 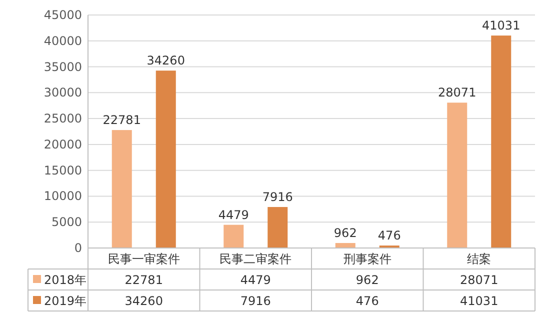 What do you see at coordinates (78, 248) in the screenshot?
I see `y-tick-label: 0` at bounding box center [78, 248].